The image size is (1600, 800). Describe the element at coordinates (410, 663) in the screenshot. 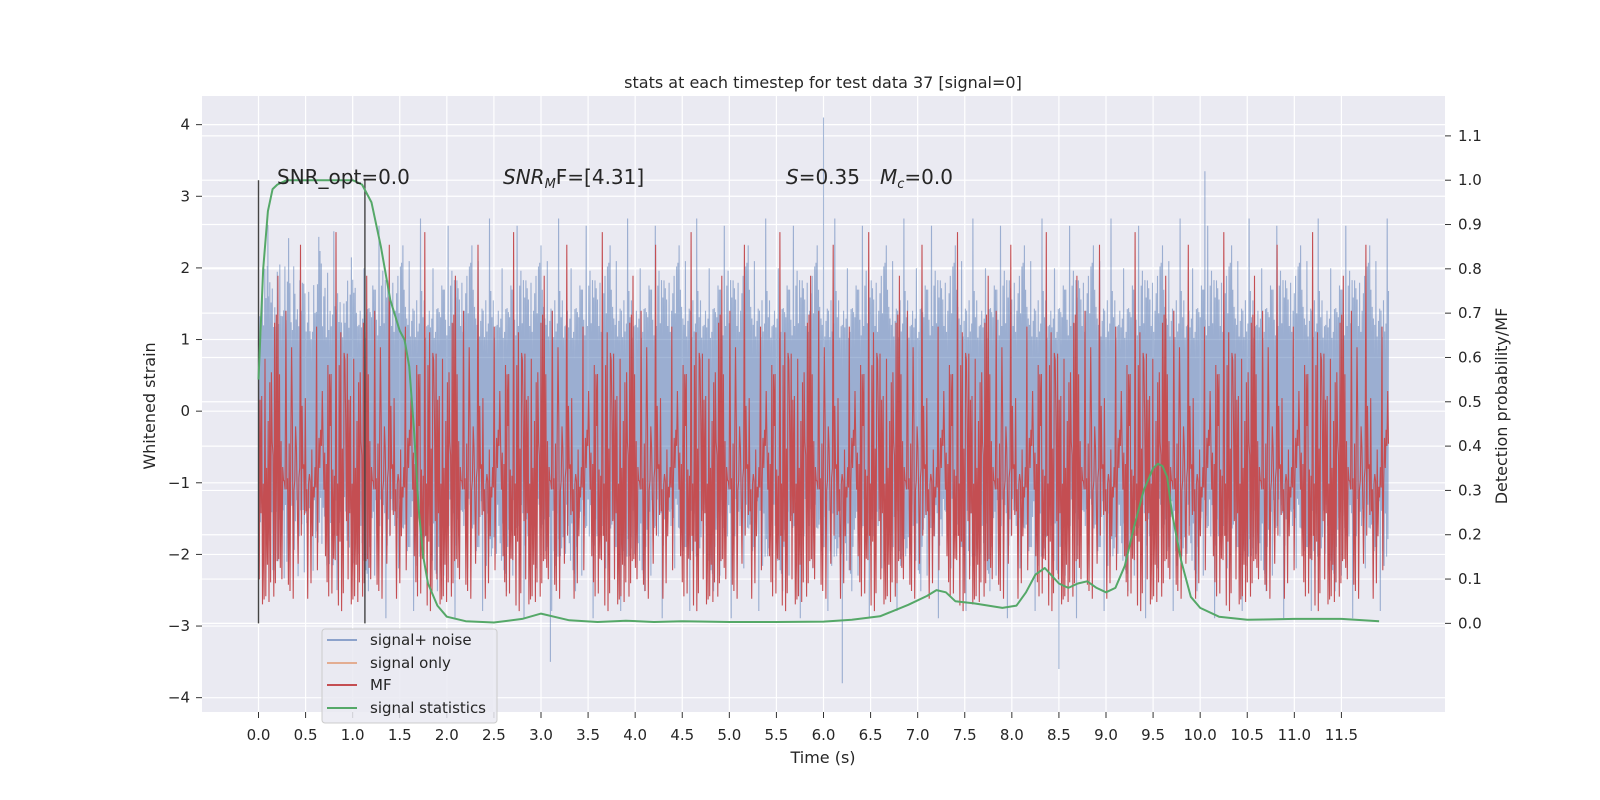

I see `legend-label-signal-only: signal only` at that location.